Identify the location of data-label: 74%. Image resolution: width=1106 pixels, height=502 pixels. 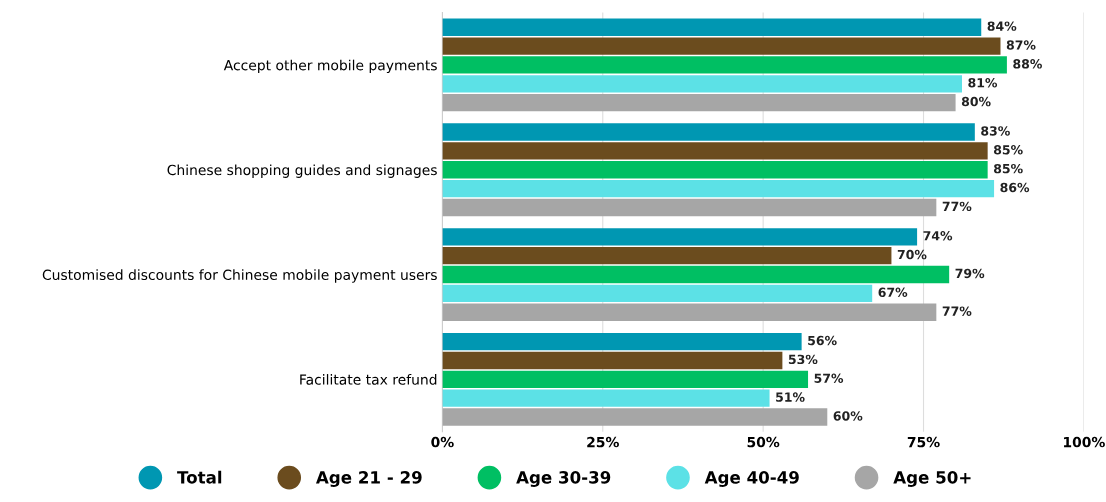
(938, 235).